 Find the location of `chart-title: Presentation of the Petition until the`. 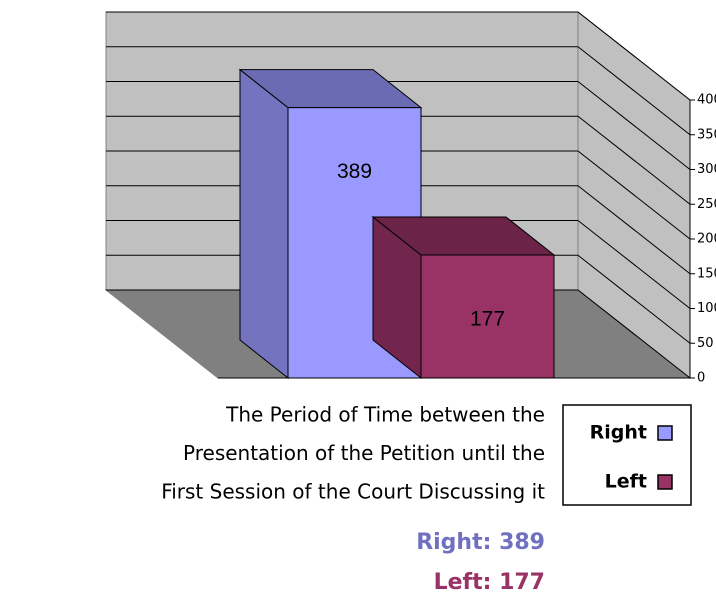

chart-title: Presentation of the Petition until the is located at coordinates (364, 453).